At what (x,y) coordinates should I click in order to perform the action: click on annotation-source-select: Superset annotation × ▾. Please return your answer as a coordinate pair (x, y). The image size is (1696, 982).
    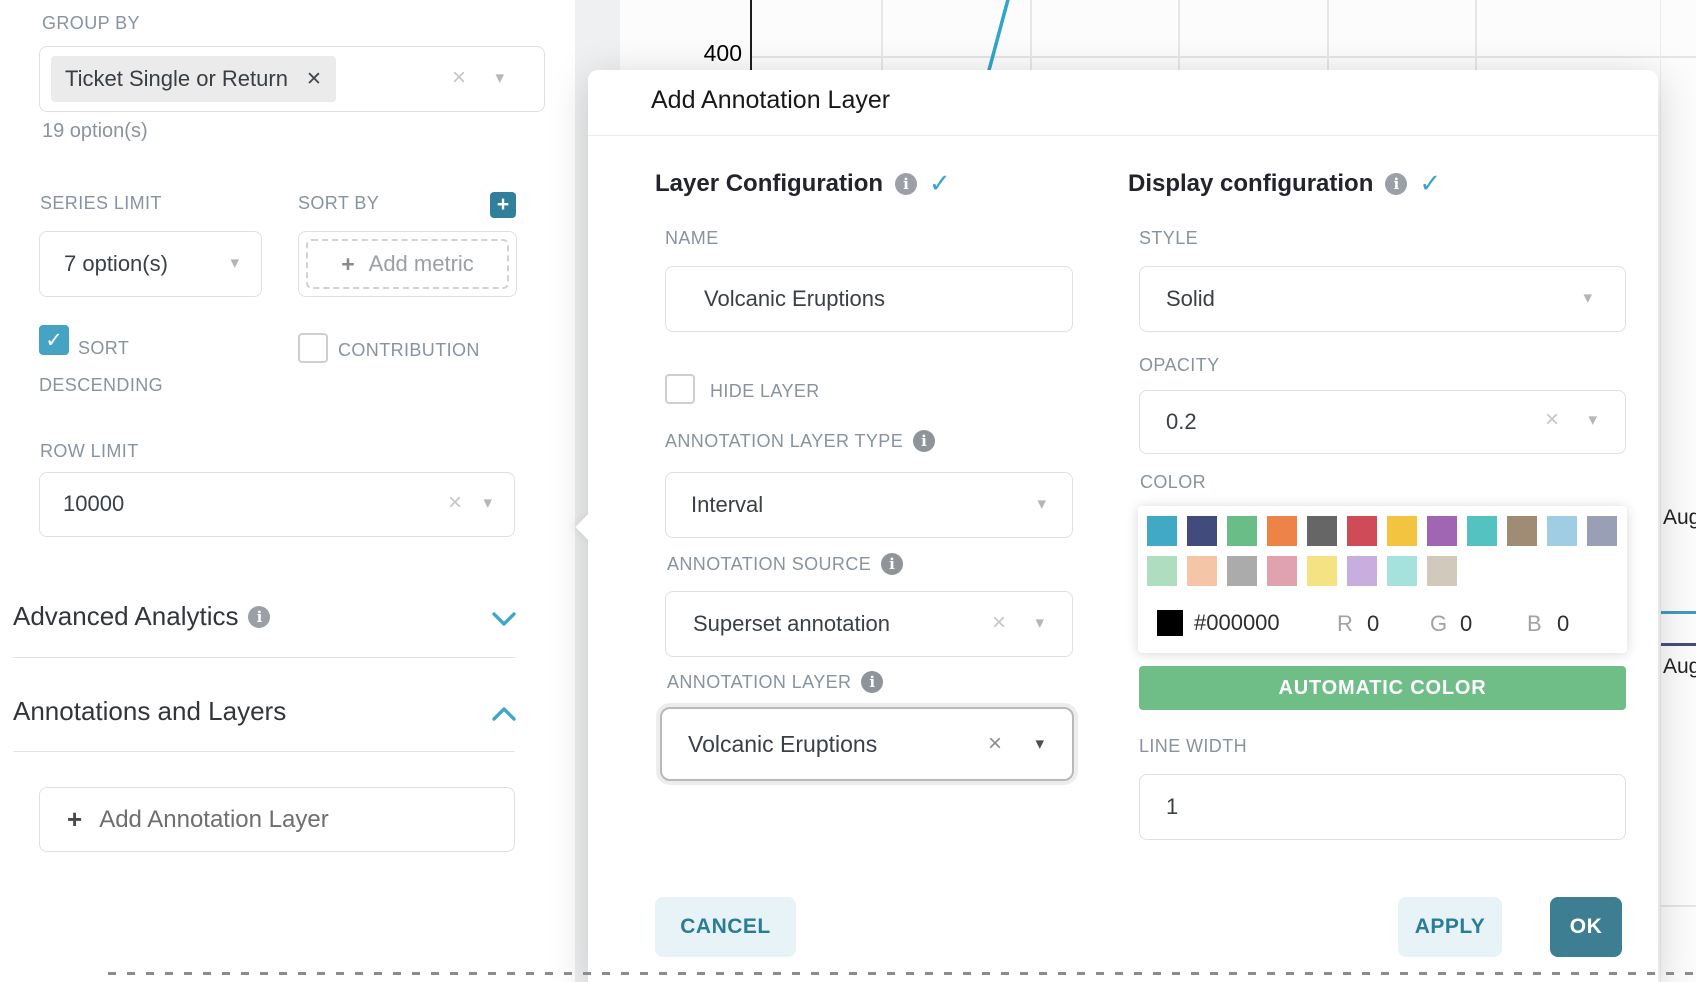
    Looking at the image, I should click on (869, 624).